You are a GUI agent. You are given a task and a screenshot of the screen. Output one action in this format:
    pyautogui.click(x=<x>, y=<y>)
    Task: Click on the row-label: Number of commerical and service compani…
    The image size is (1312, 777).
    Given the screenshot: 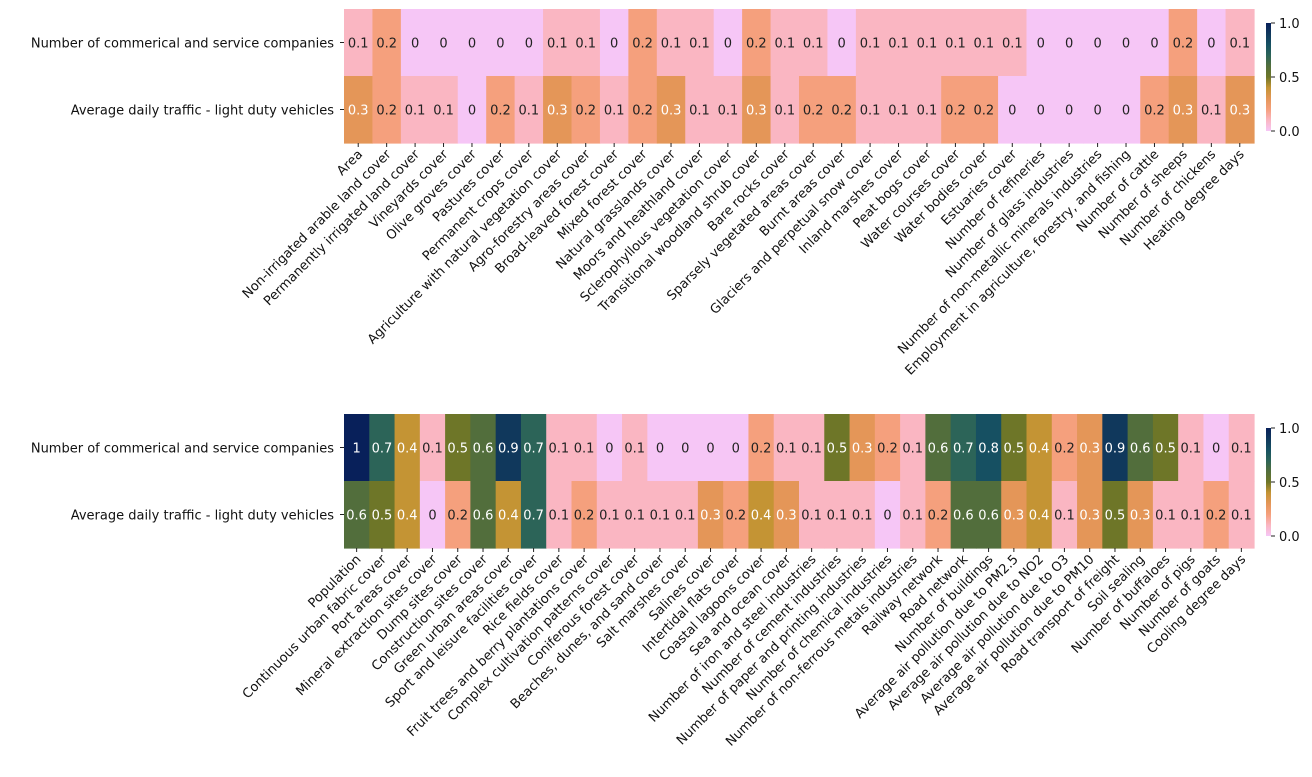 What is the action you would take?
    pyautogui.click(x=182, y=449)
    